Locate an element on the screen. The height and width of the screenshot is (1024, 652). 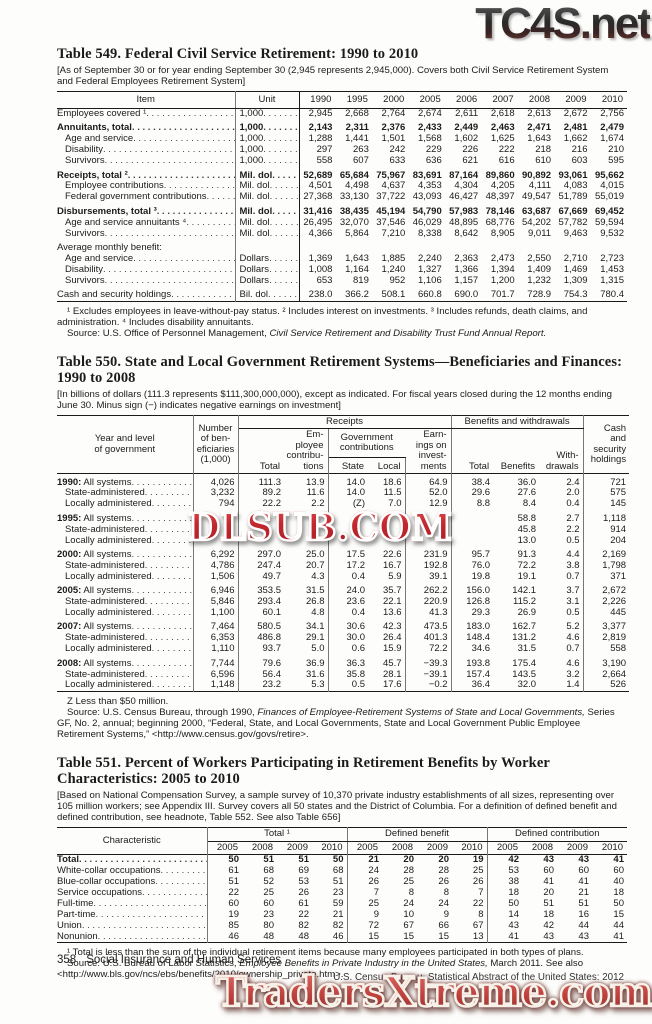
value-cell: 780.4 is located at coordinates (612, 295).